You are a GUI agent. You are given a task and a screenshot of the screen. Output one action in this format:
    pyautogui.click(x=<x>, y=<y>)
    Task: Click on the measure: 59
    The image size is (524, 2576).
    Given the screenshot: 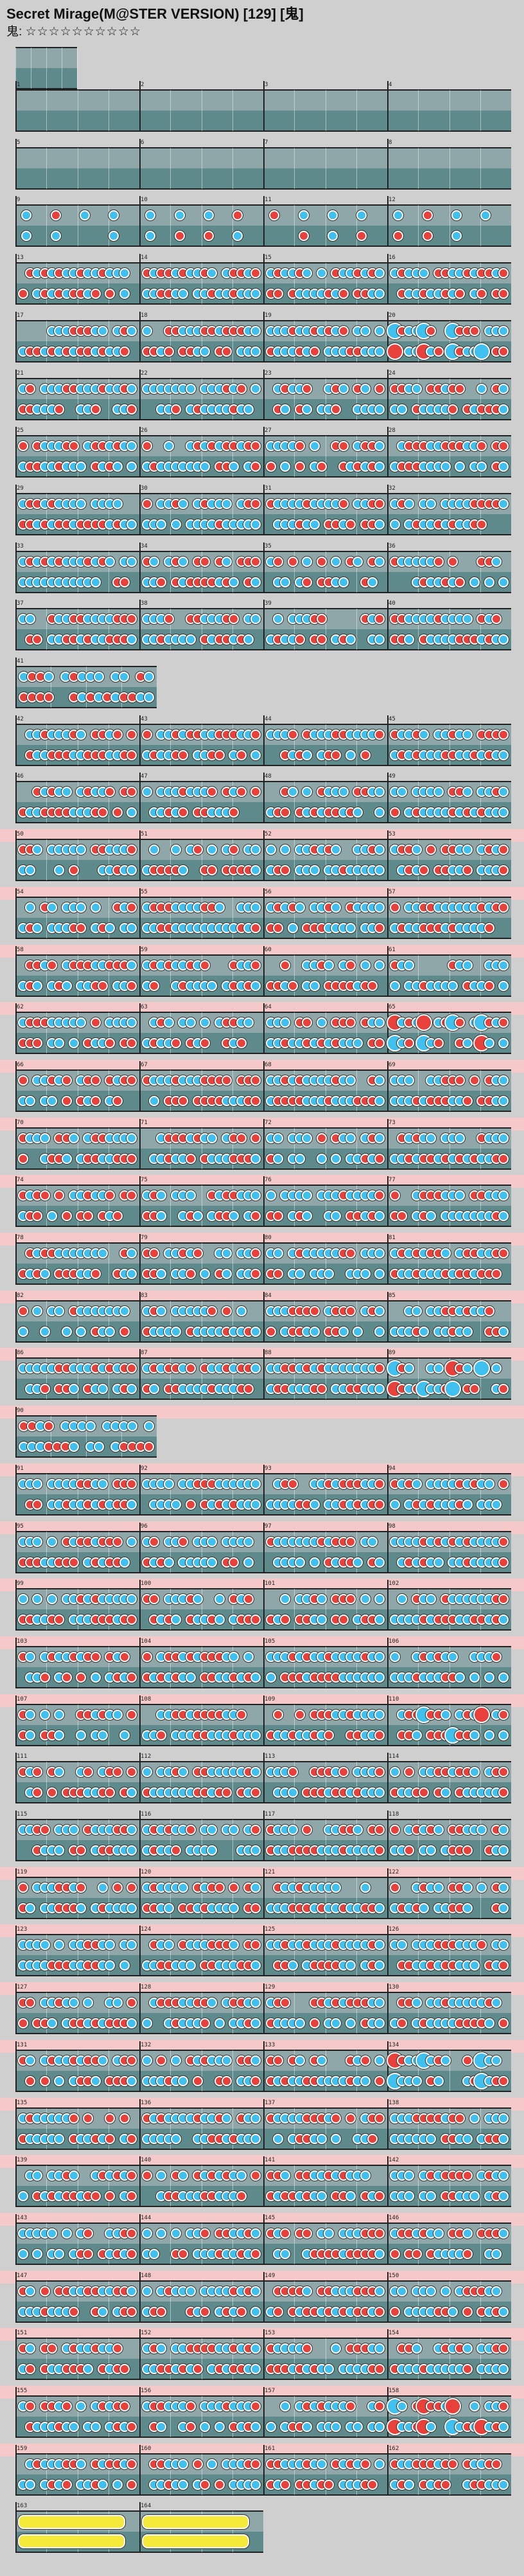 What is the action you would take?
    pyautogui.click(x=201, y=971)
    